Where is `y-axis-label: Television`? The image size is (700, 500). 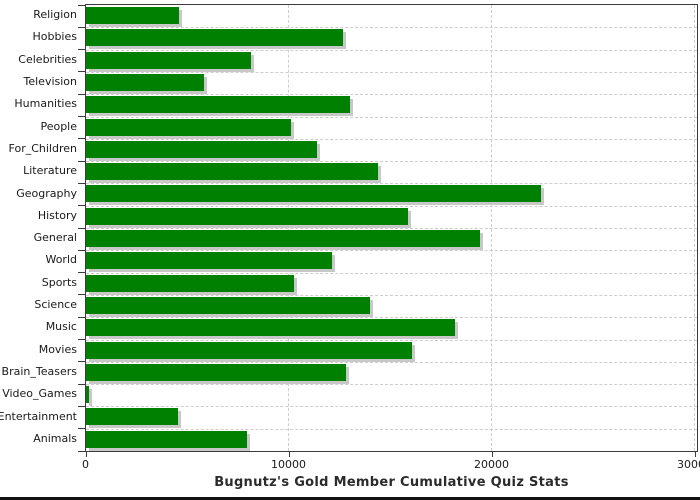
y-axis-label: Television is located at coordinates (50, 82).